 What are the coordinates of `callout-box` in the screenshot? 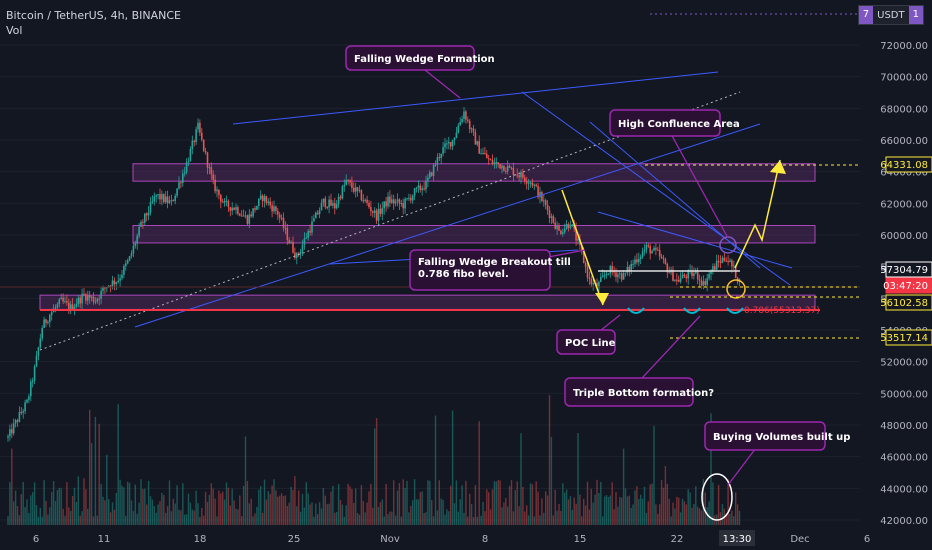 It's located at (480, 270).